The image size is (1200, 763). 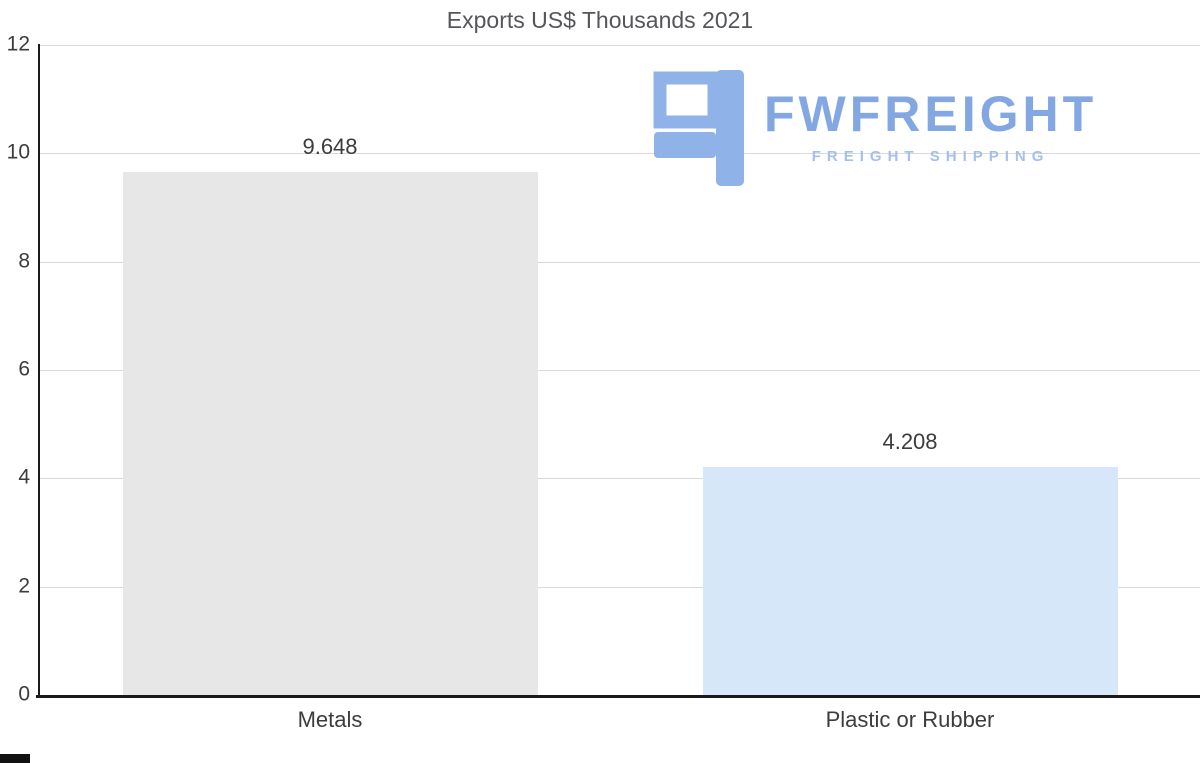 What do you see at coordinates (910, 581) in the screenshot?
I see `bar-plastic-or-rubber` at bounding box center [910, 581].